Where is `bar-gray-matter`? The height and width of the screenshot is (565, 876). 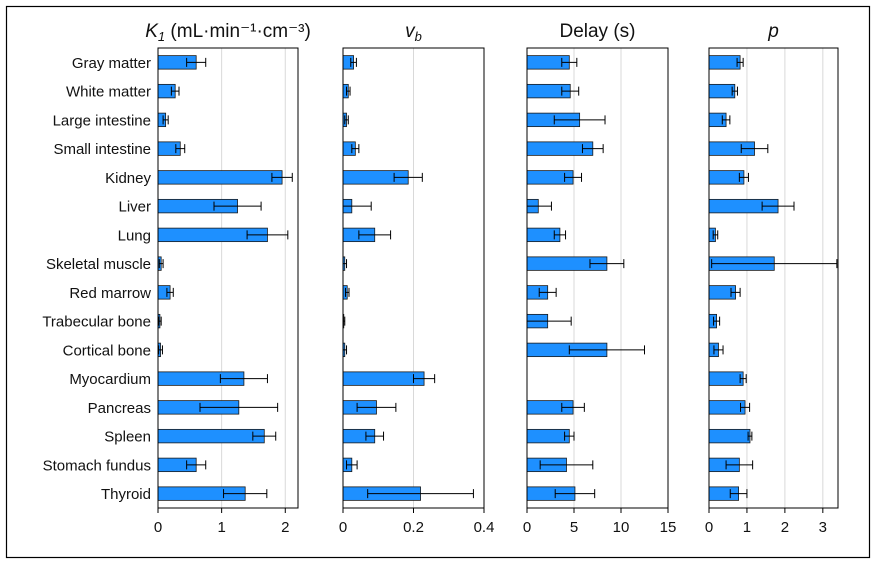
bar-gray-matter is located at coordinates (724, 62).